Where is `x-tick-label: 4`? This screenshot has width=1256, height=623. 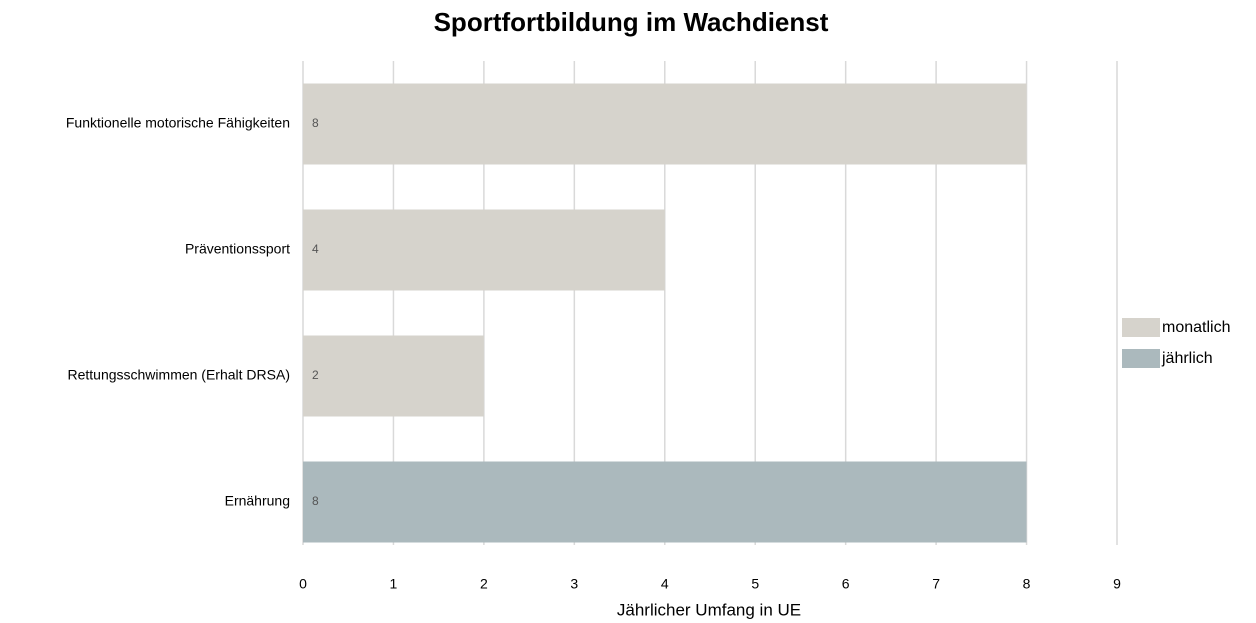
x-tick-label: 4 is located at coordinates (665, 584).